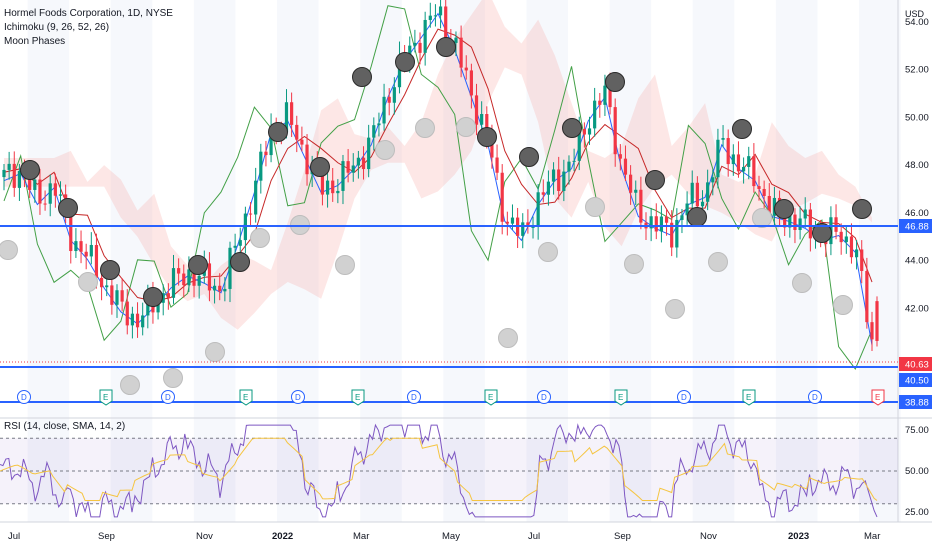  I want to click on time-axis-label: Sep, so click(106, 536).